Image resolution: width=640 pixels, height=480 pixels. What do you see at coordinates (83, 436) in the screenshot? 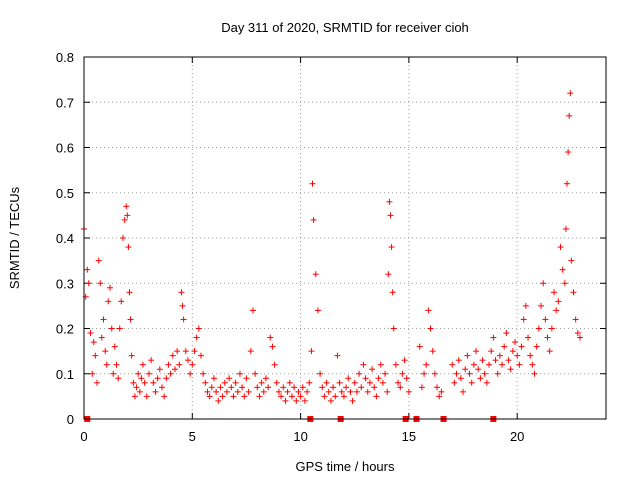
I see `x-tick-label: 0` at bounding box center [83, 436].